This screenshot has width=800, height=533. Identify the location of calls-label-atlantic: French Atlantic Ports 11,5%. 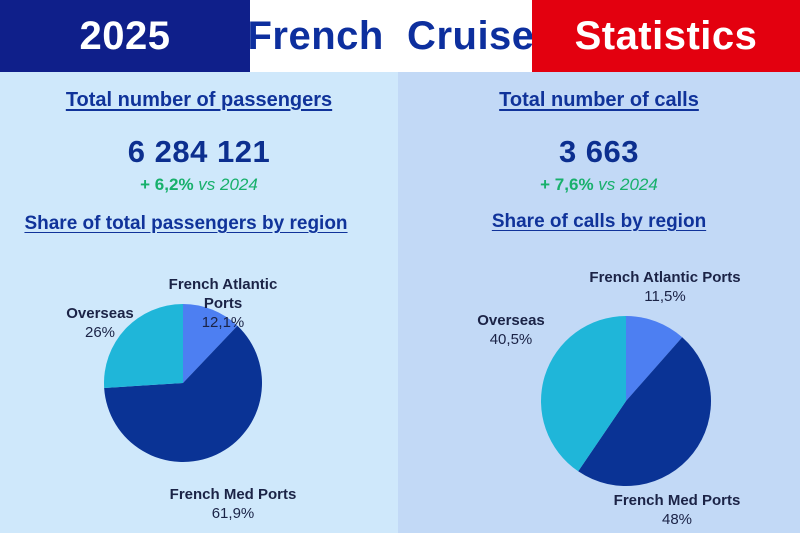
(665, 287).